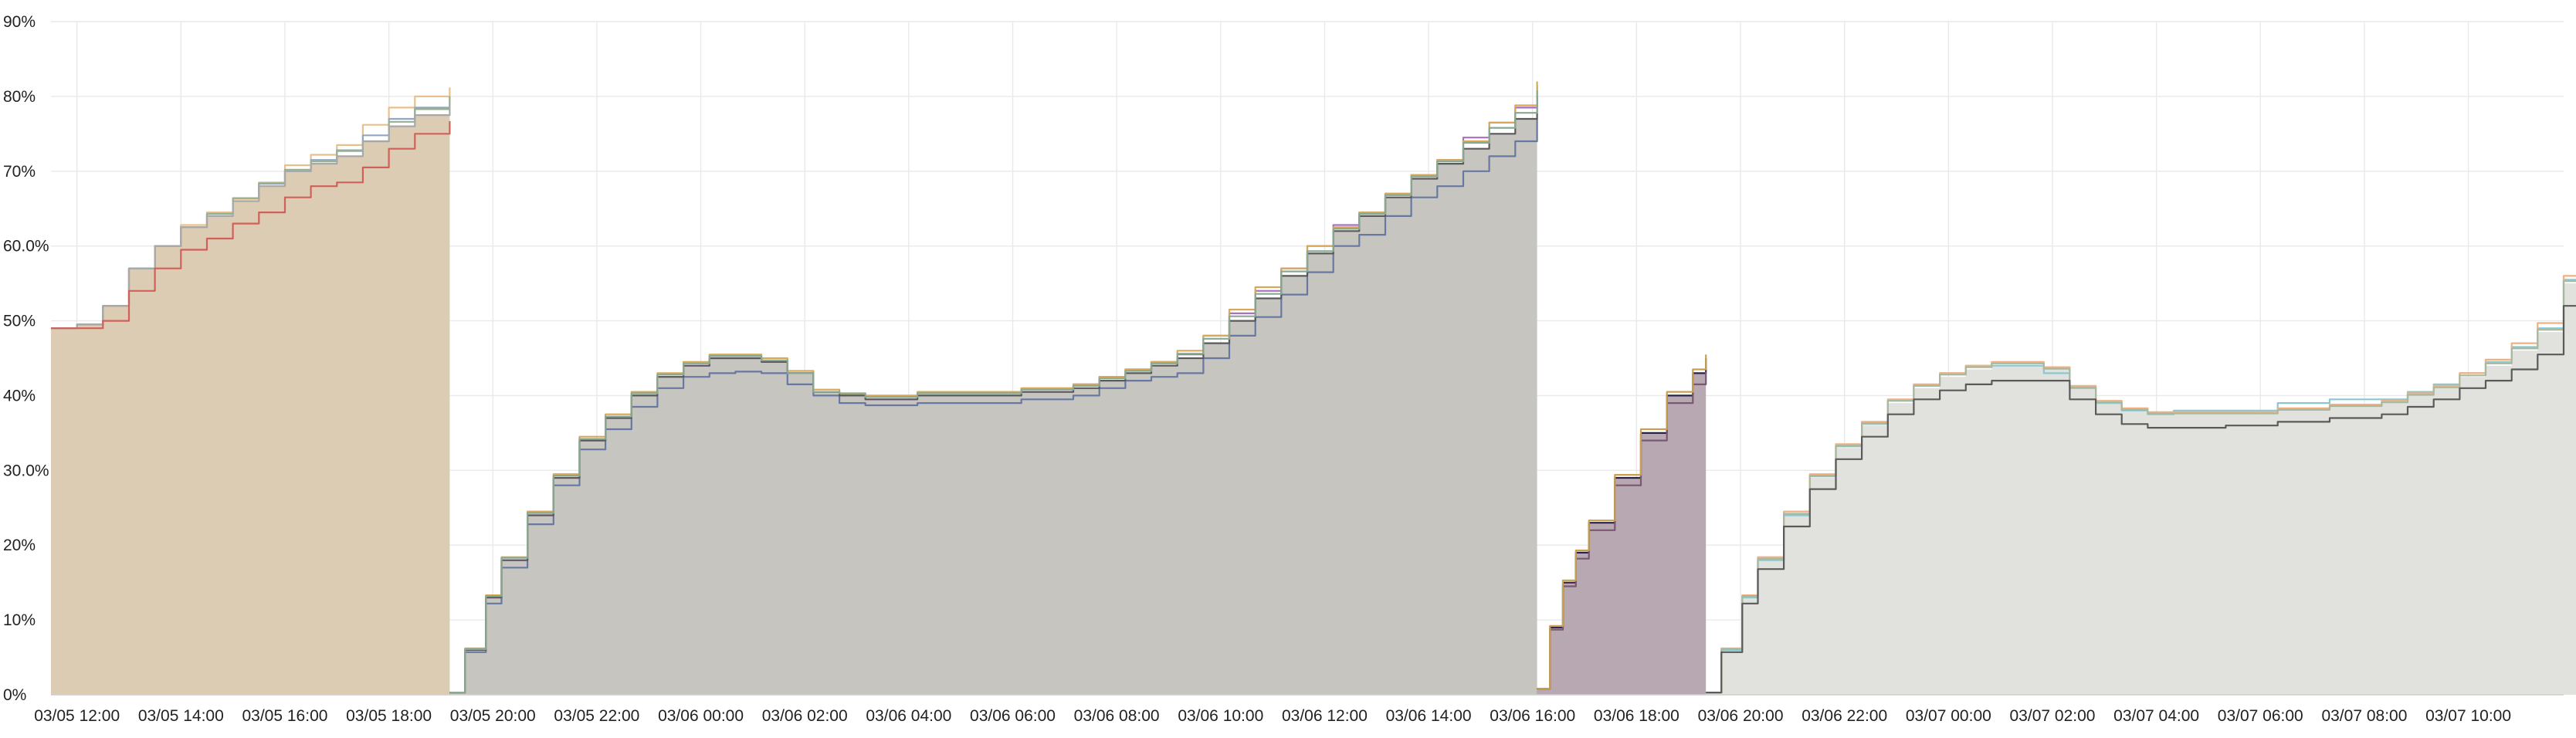 The height and width of the screenshot is (738, 2576). What do you see at coordinates (389, 716) in the screenshot?
I see `x-tick-label: 03/05 18:00` at bounding box center [389, 716].